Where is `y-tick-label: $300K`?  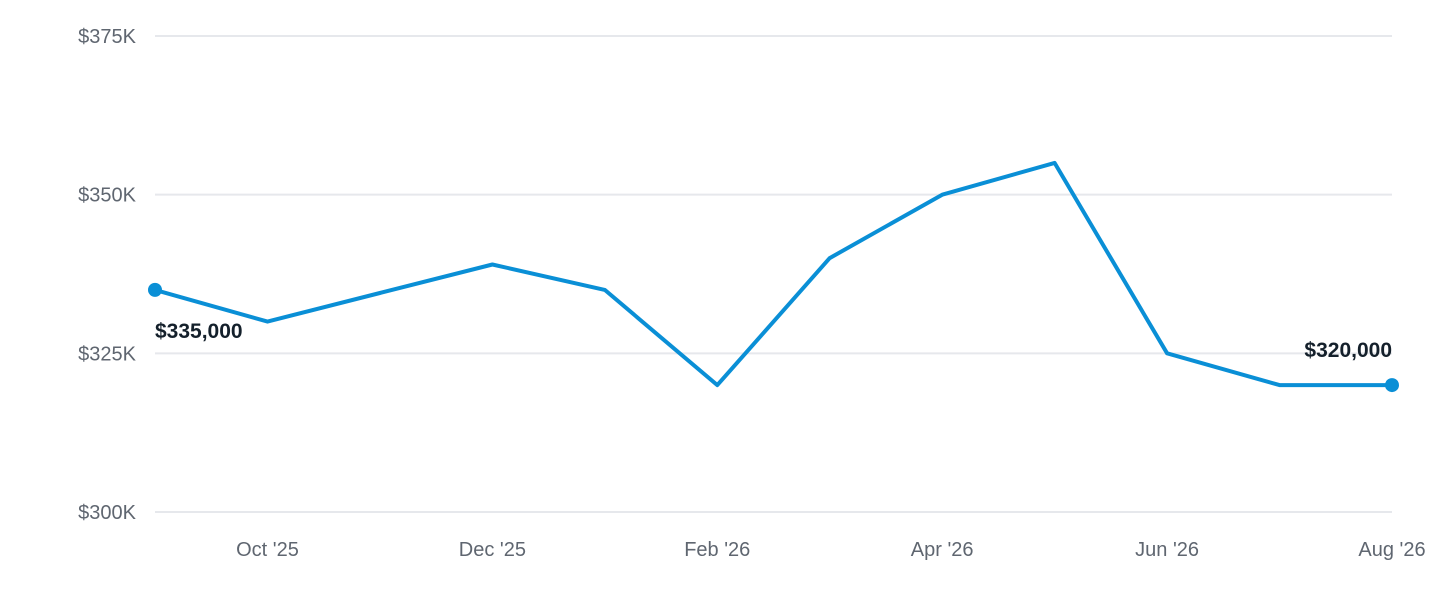
y-tick-label: $300K is located at coordinates (107, 513).